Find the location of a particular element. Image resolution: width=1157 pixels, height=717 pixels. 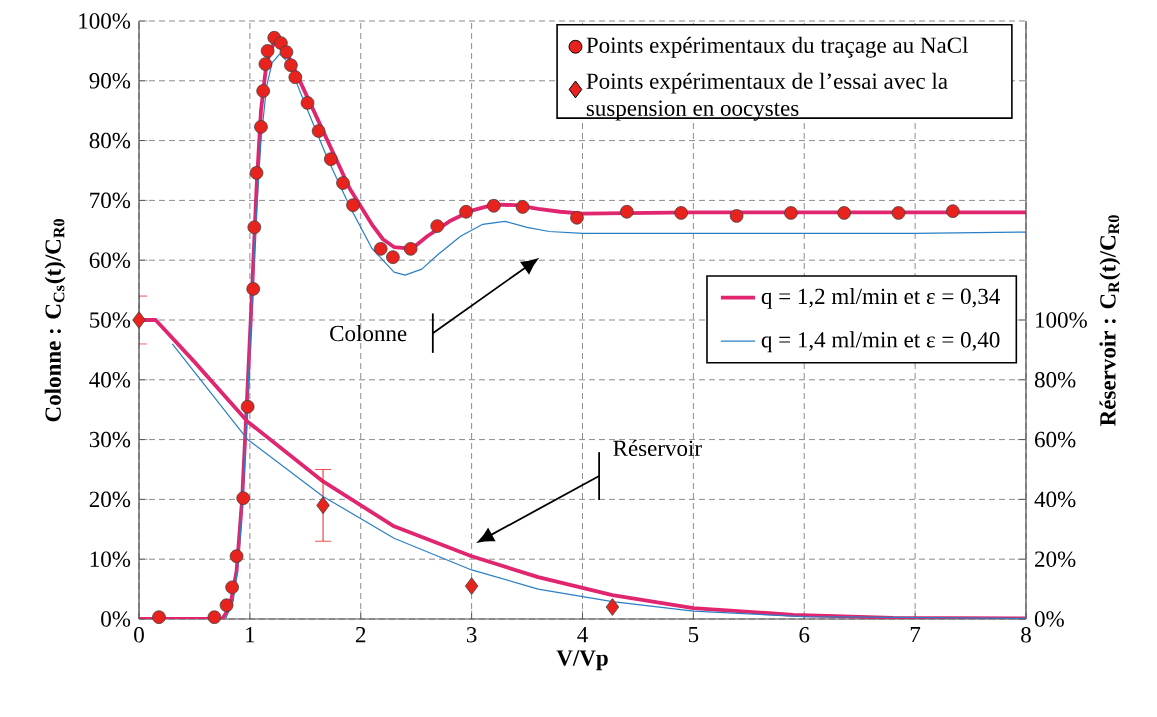

legend-label: q = 1,2 ml/min et ε = 0,34 is located at coordinates (880, 298).